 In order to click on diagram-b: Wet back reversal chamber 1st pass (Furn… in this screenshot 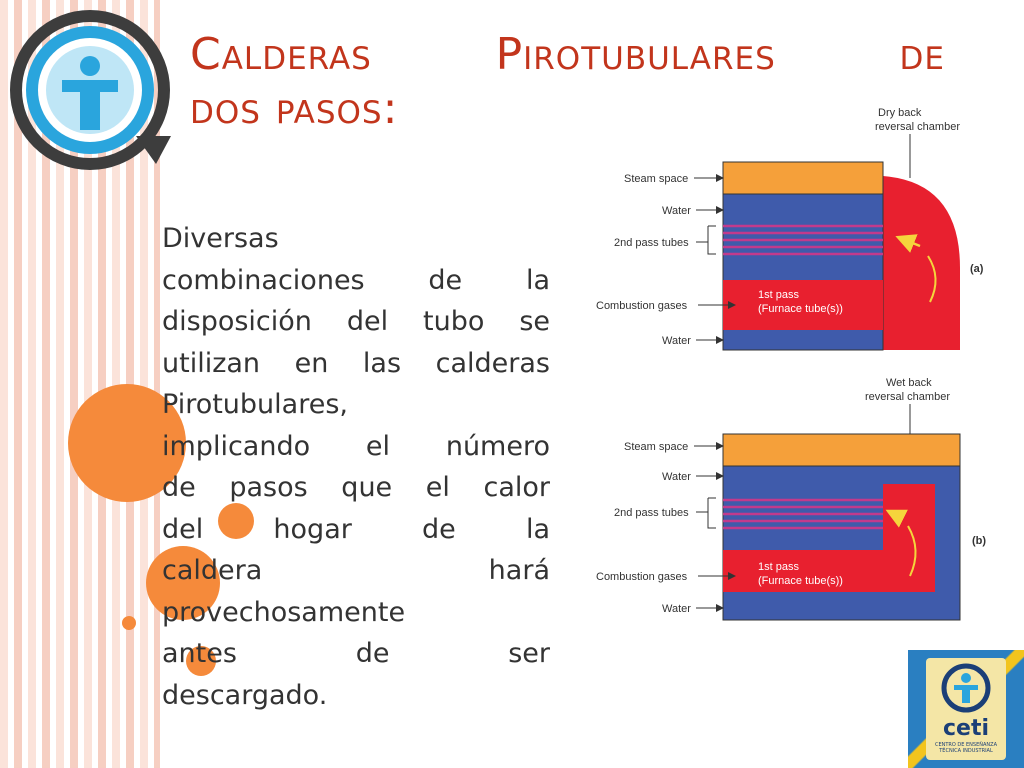, I will do `click(791, 499)`.